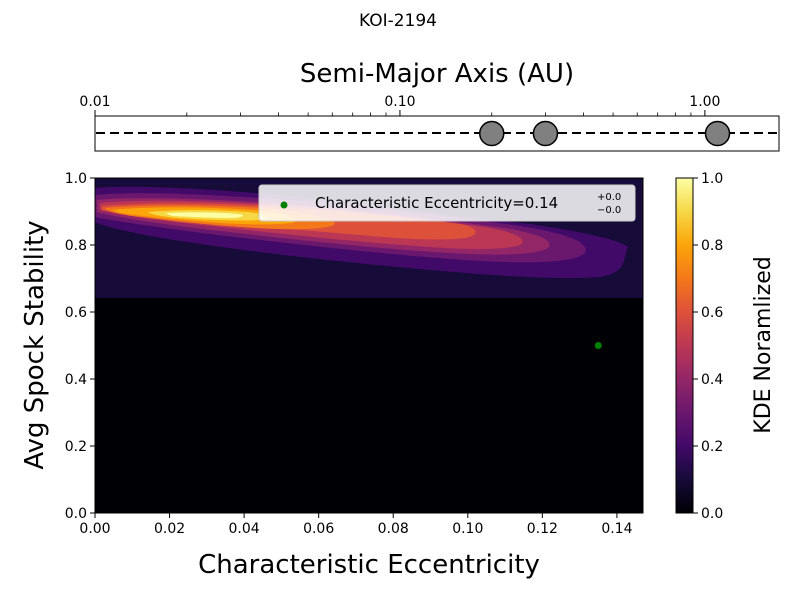  Describe the element at coordinates (398, 21) in the screenshot. I see `figure-title: KOI-2194` at that location.